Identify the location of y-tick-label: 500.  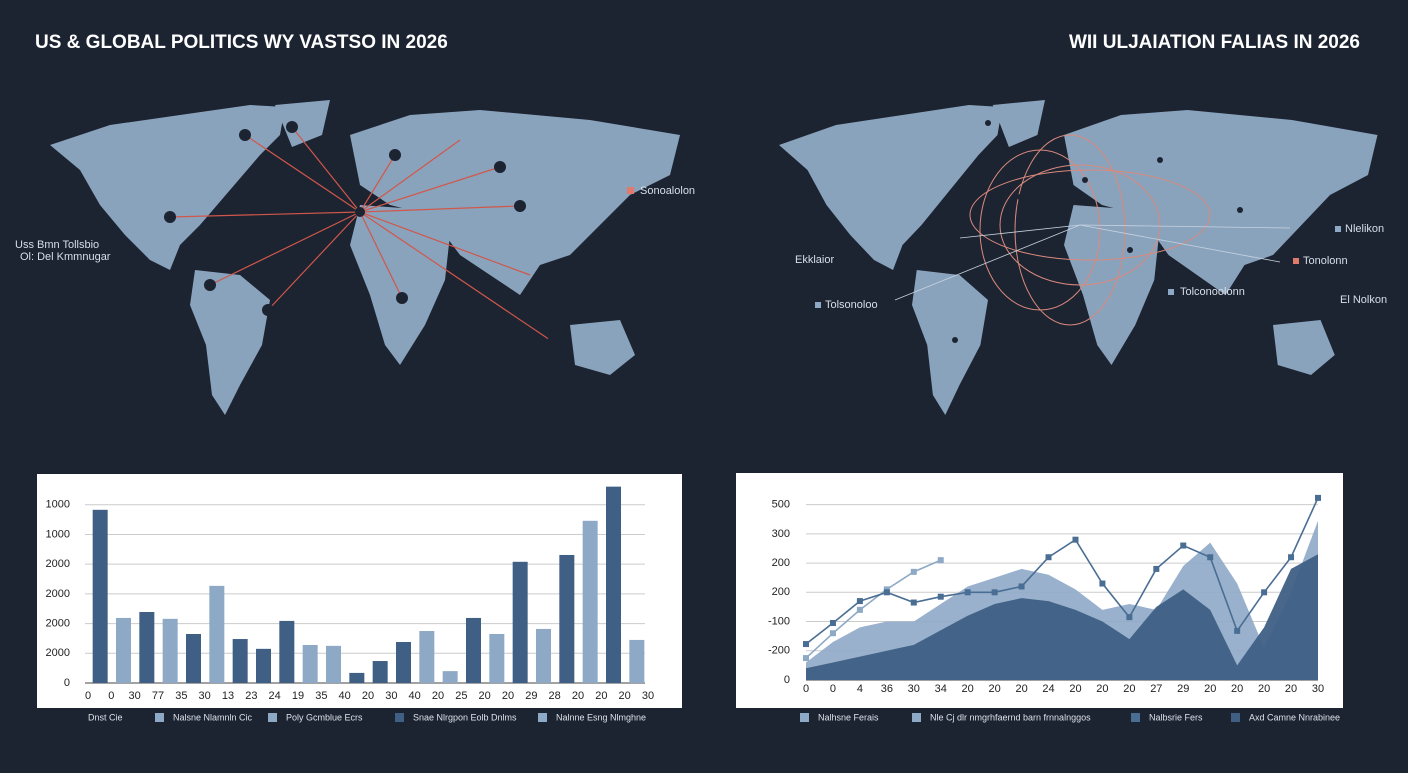
(781, 505).